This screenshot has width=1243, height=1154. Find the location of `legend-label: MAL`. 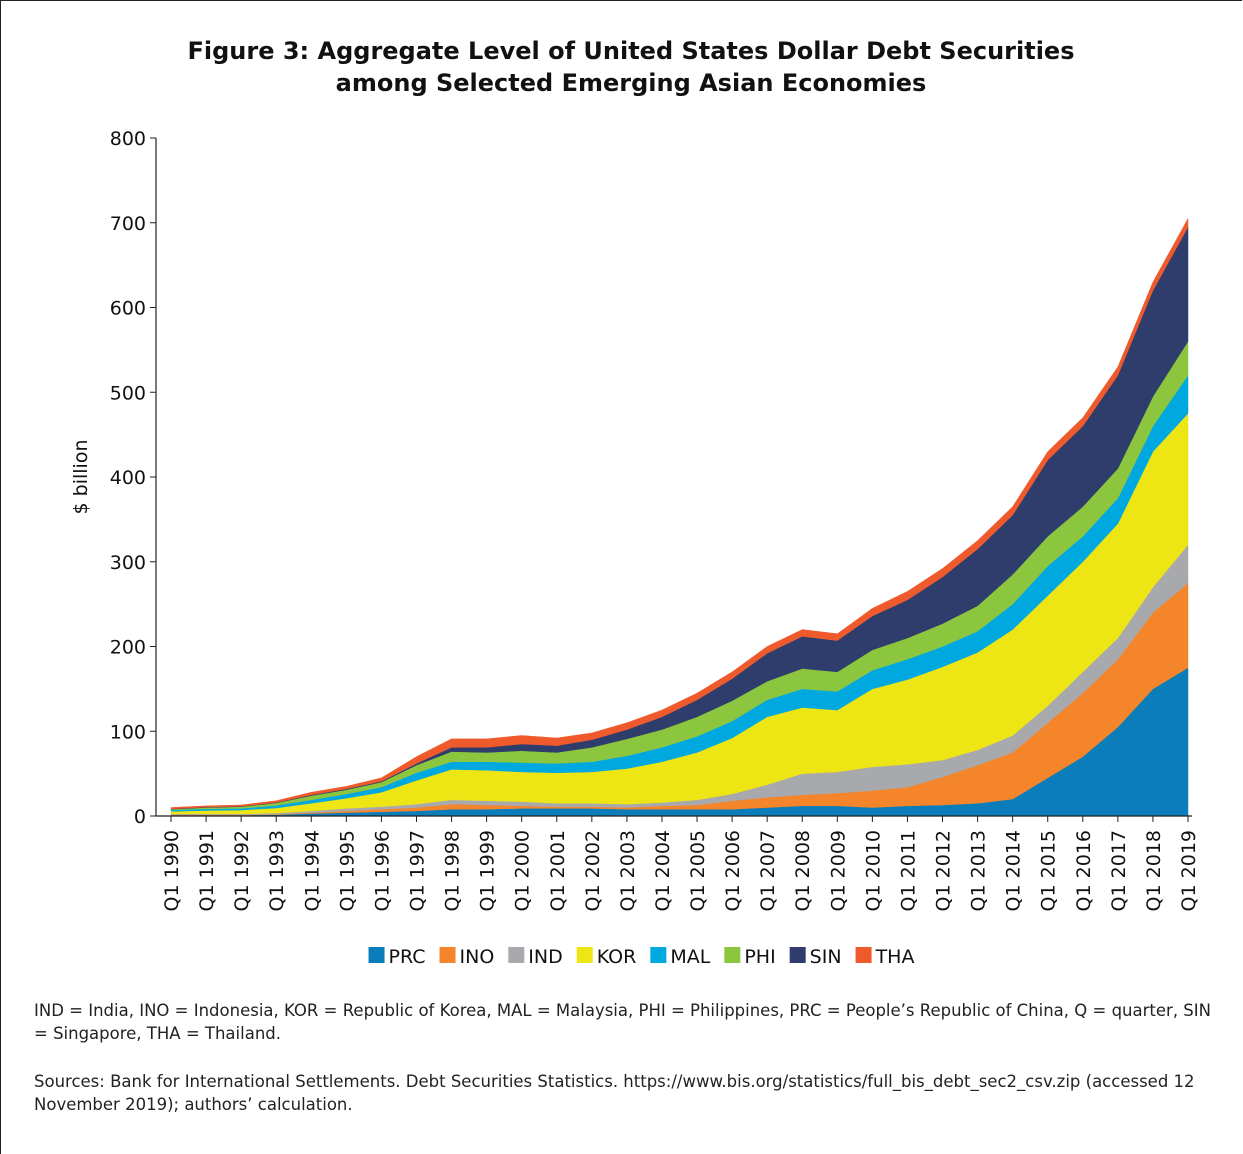

legend-label: MAL is located at coordinates (690, 957).